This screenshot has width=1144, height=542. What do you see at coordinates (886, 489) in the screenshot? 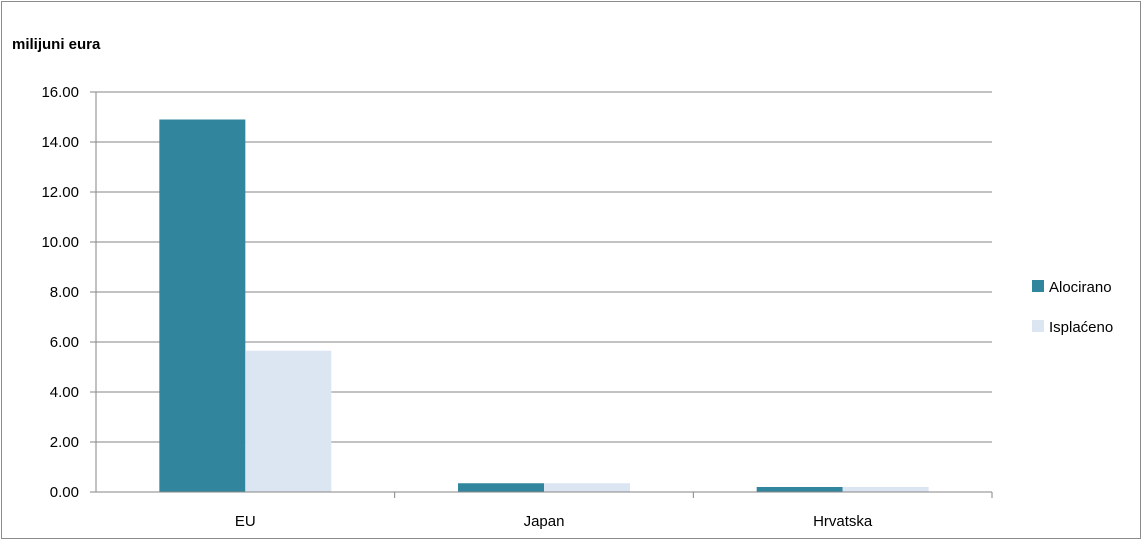
I see `bar-isplaeno-hrvatska` at bounding box center [886, 489].